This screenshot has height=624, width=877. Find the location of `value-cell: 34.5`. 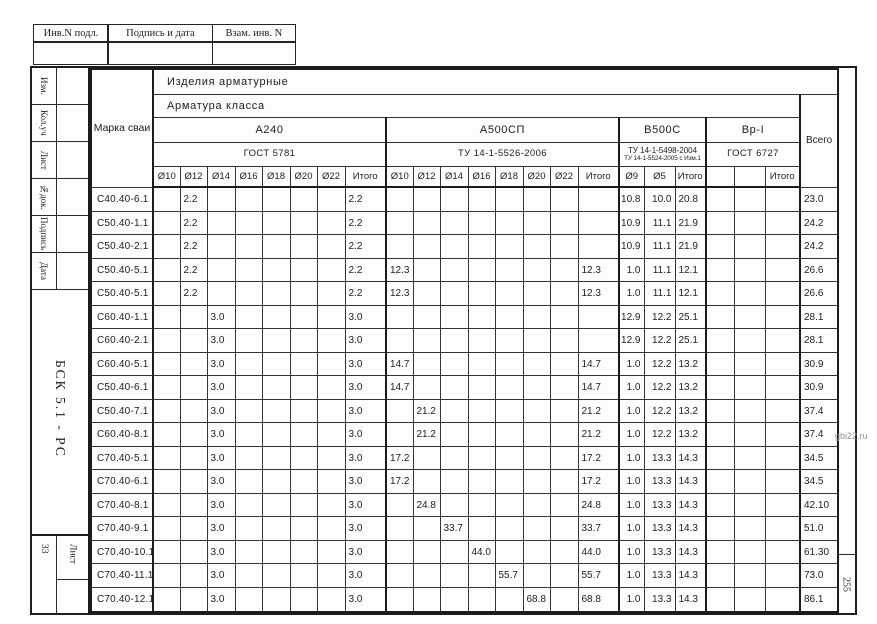

value-cell: 34.5 is located at coordinates (818, 481).